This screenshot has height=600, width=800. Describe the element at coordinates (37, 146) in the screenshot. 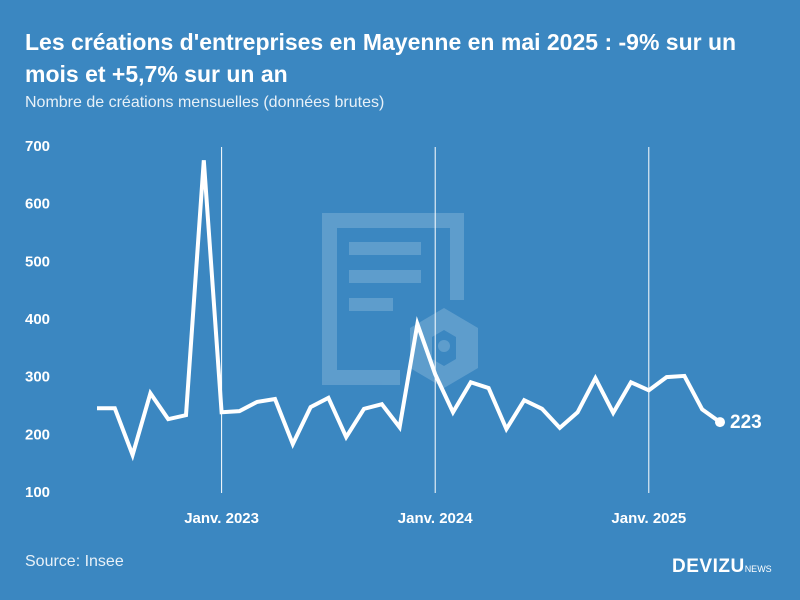

I see `y-tick-label: 700` at that location.